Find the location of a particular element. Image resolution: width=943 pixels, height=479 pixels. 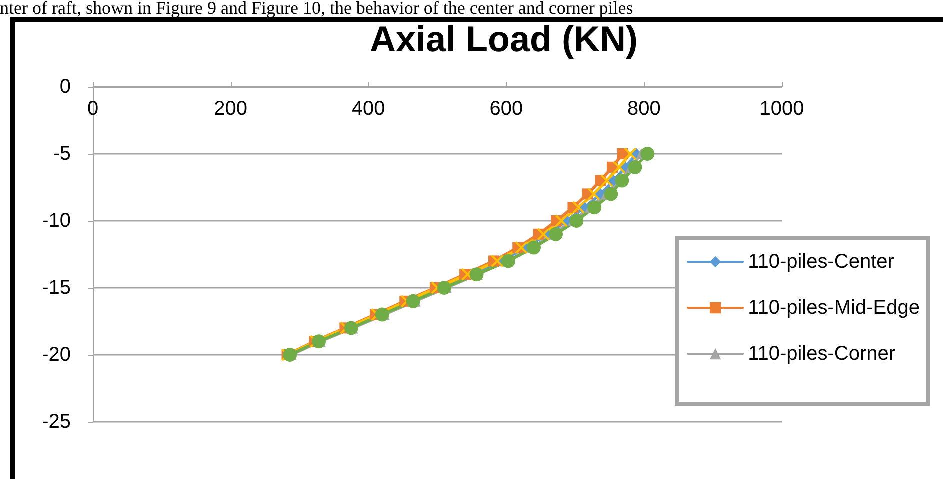

y-tick-label: -15 is located at coordinates (56, 288).